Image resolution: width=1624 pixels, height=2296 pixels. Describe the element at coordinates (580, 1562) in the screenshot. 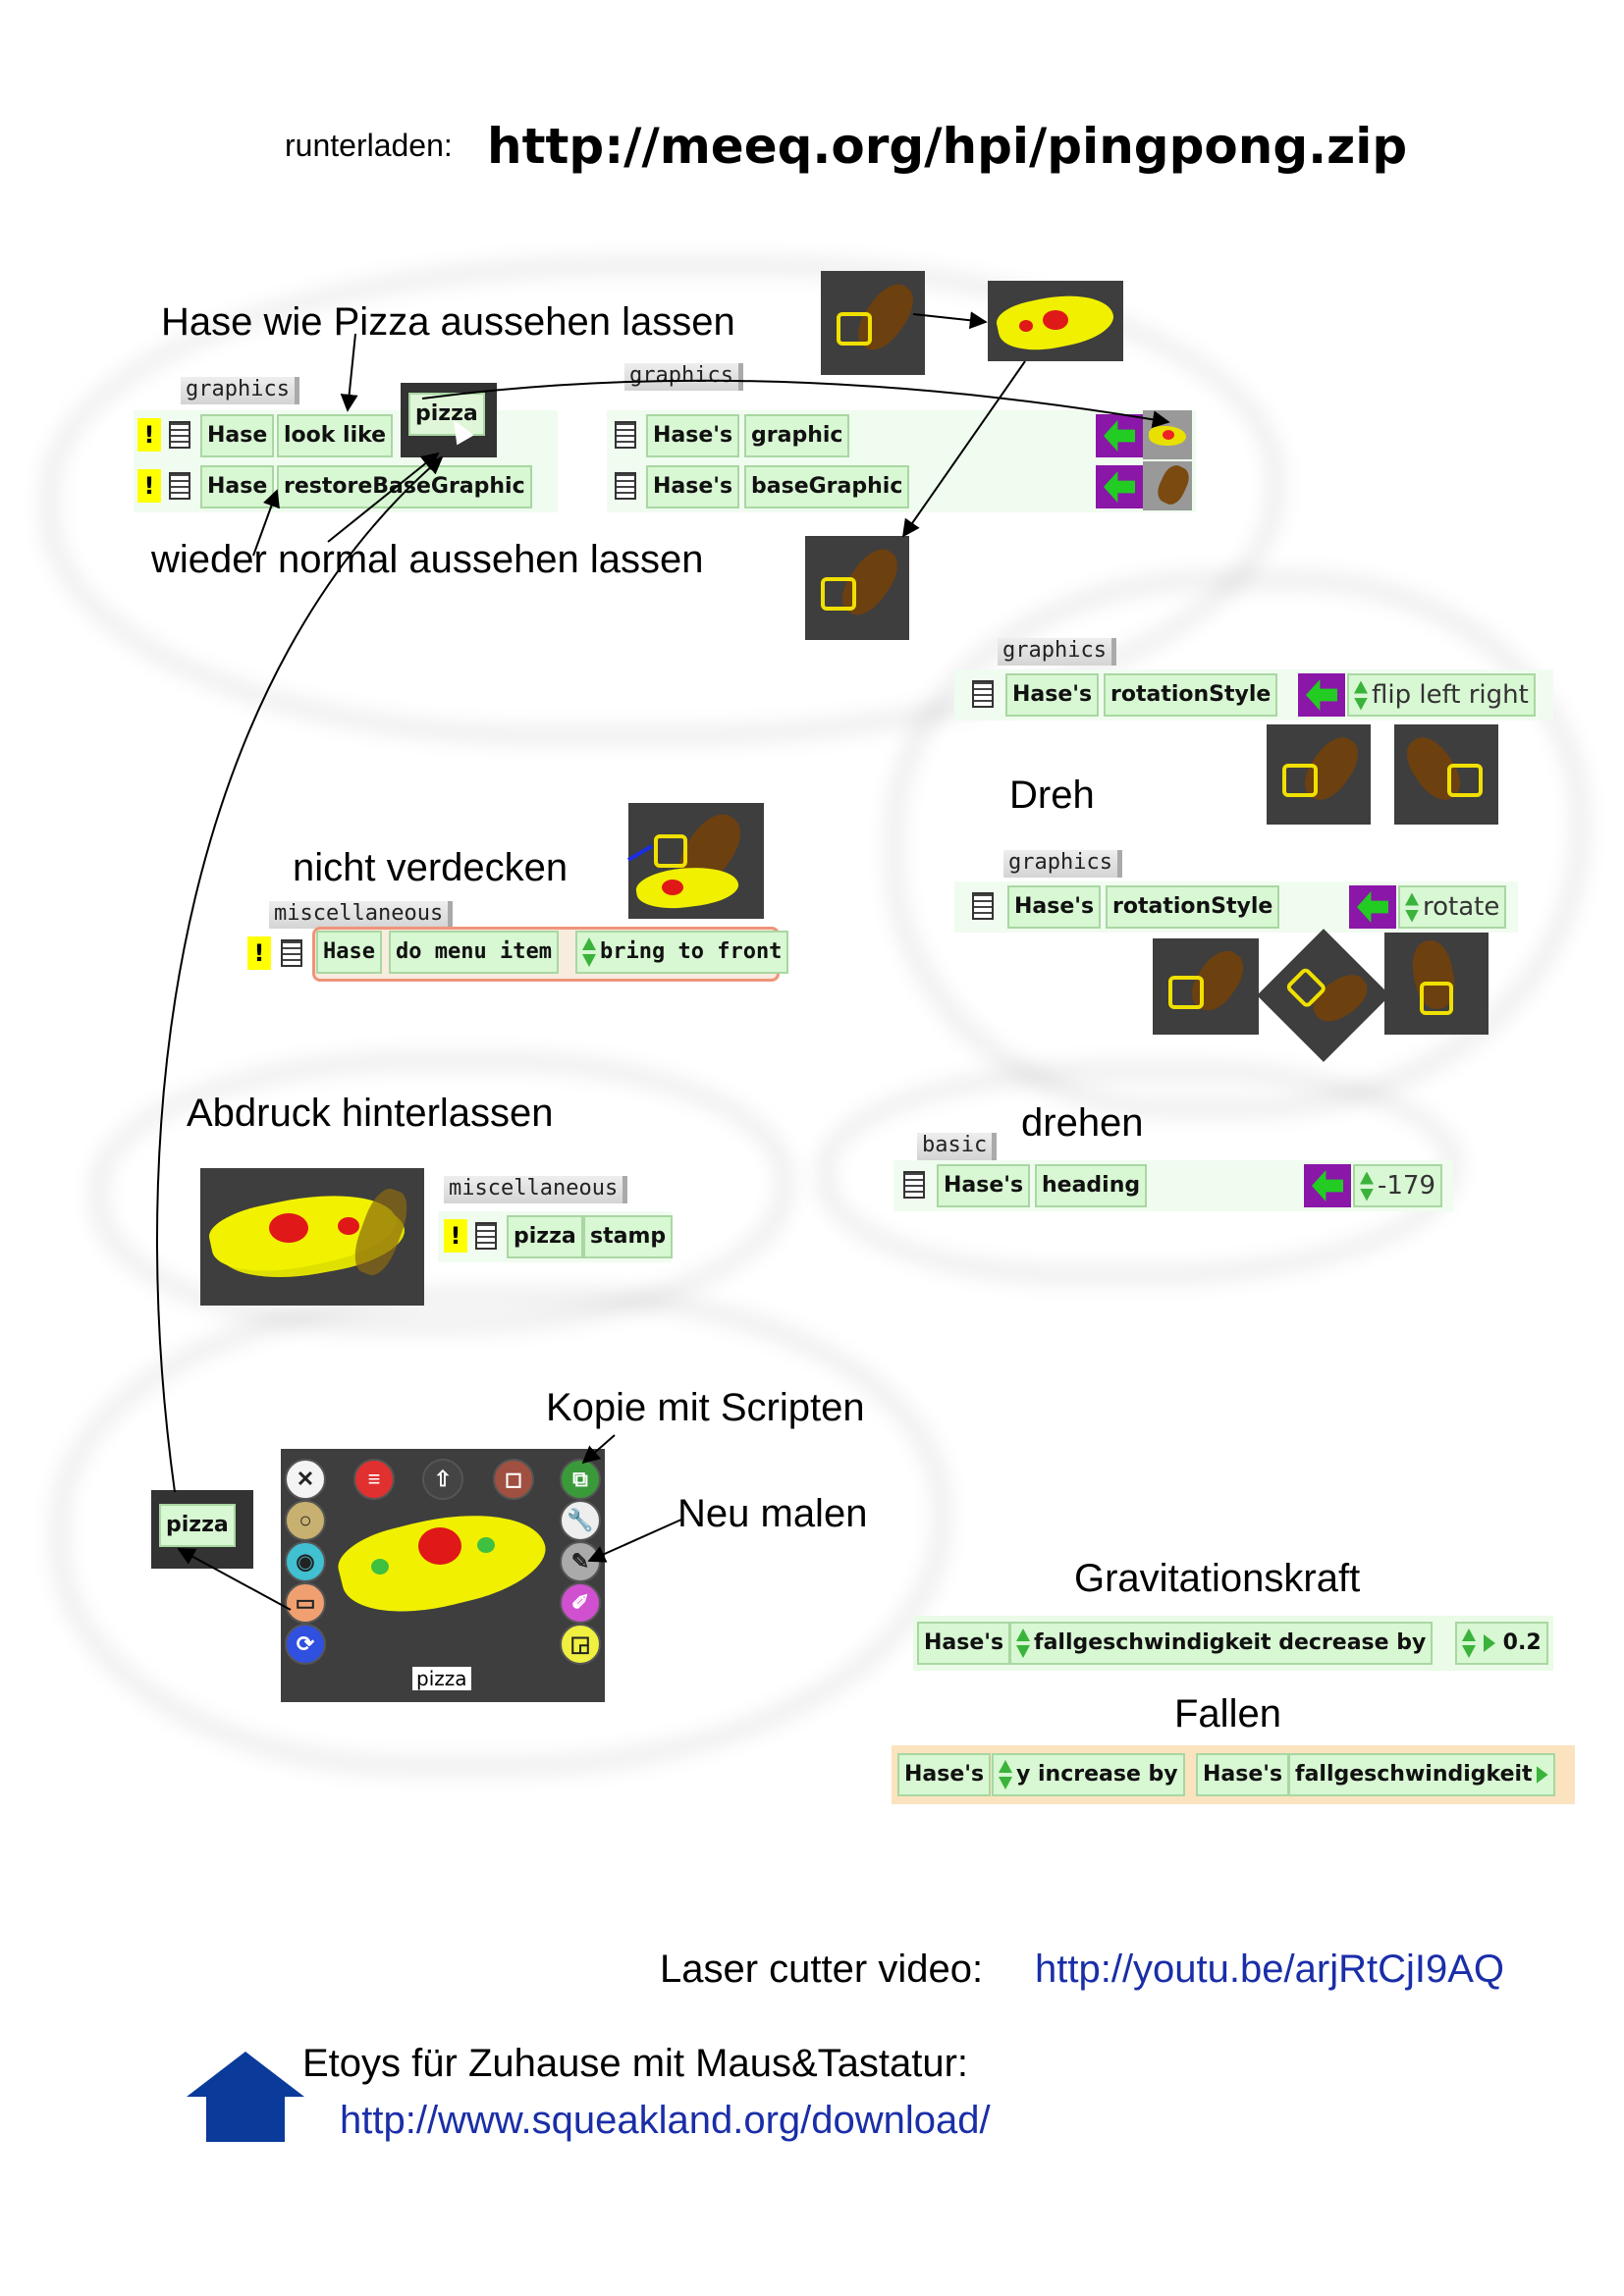

I see `paint-halo-icon: ✎` at that location.